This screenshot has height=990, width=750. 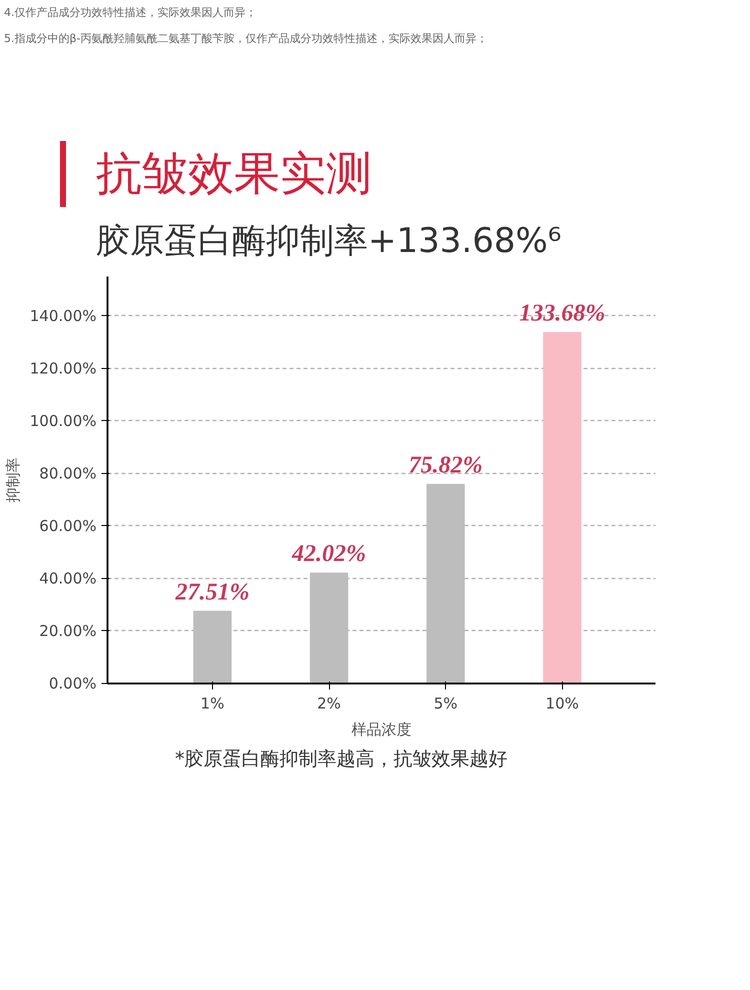 What do you see at coordinates (63, 315) in the screenshot?
I see `y-tick-label: 140.00%` at bounding box center [63, 315].